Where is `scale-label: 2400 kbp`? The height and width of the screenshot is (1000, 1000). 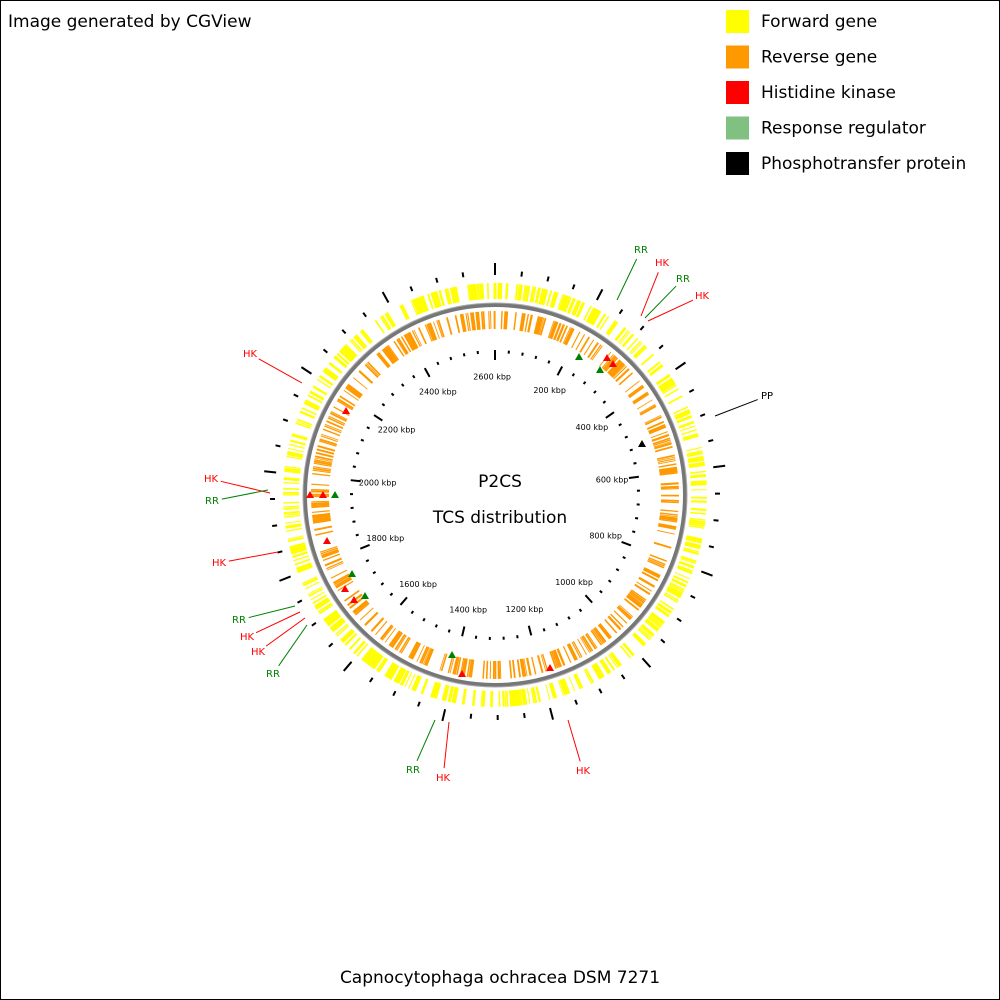 scale-label: 2400 kbp is located at coordinates (438, 391).